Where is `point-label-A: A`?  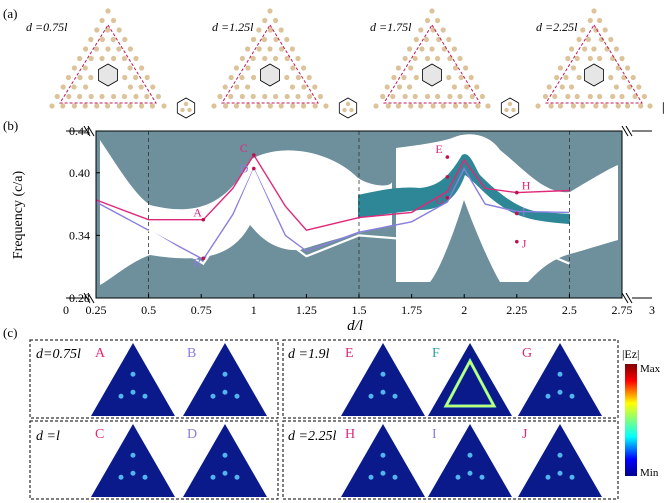 point-label-A: A is located at coordinates (197, 213).